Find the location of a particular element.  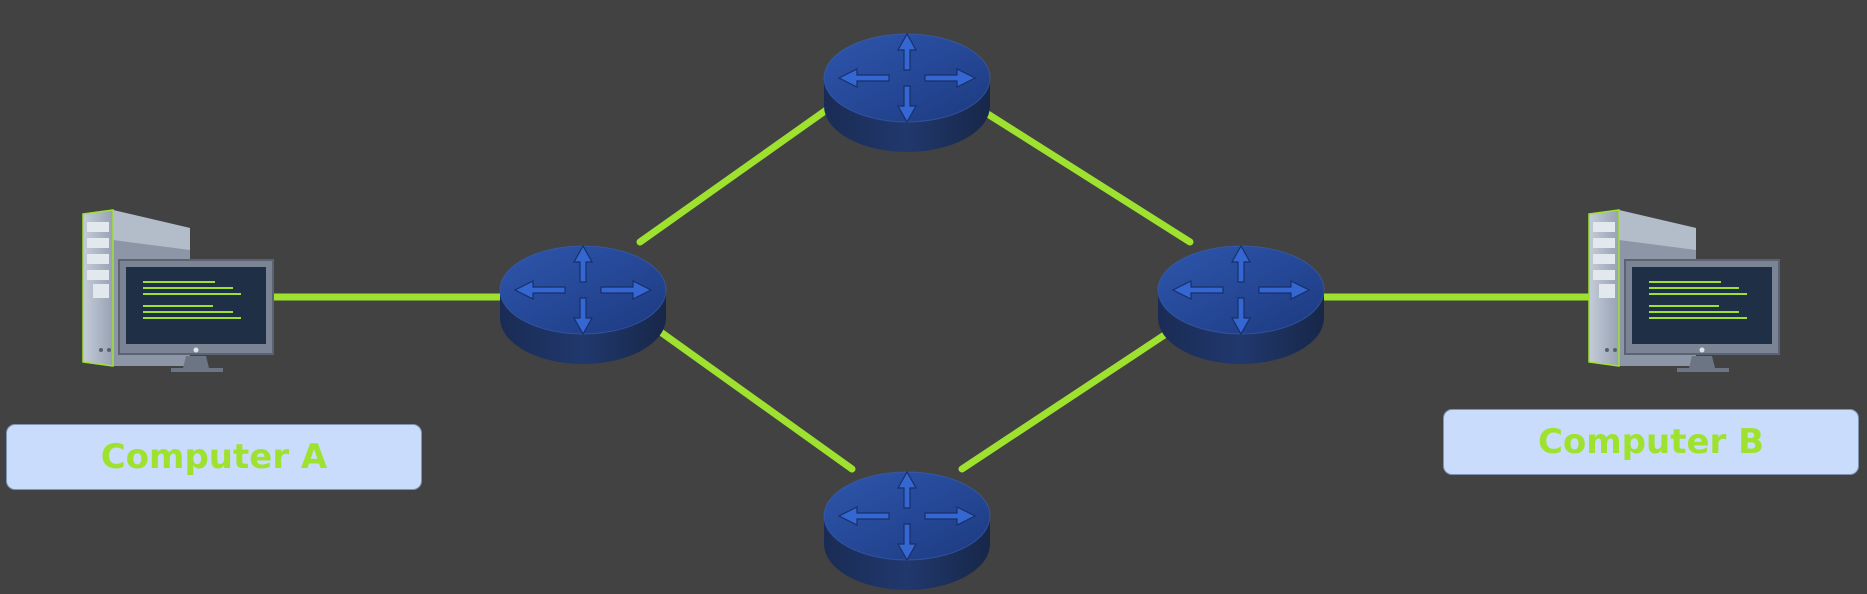

computer-b-icon is located at coordinates (1684, 291).